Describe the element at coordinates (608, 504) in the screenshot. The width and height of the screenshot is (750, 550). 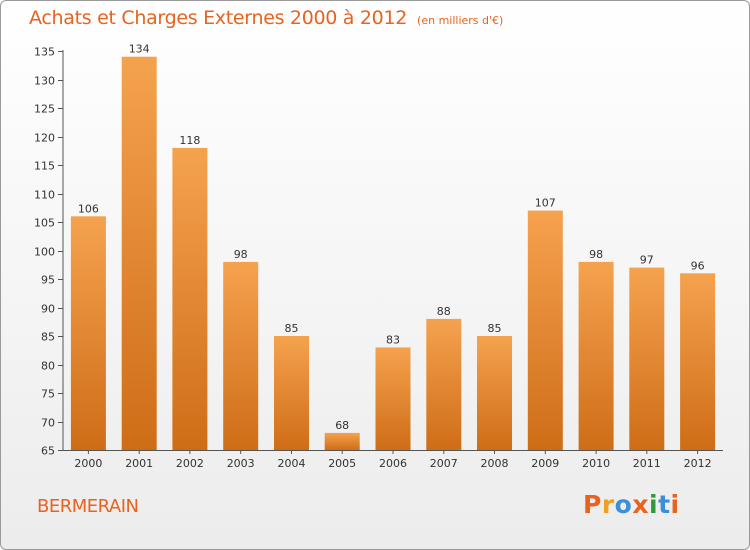
I see `logo-letter: r` at that location.